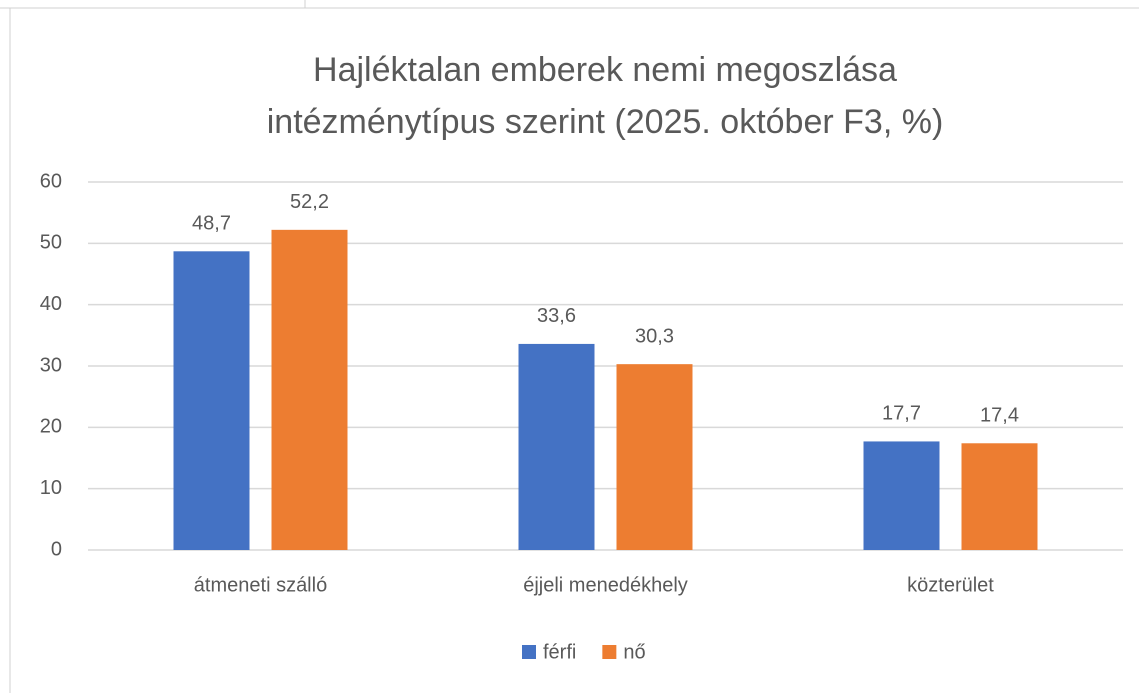 The height and width of the screenshot is (693, 1139). What do you see at coordinates (51, 181) in the screenshot?
I see `y-tick-label: 60` at bounding box center [51, 181].